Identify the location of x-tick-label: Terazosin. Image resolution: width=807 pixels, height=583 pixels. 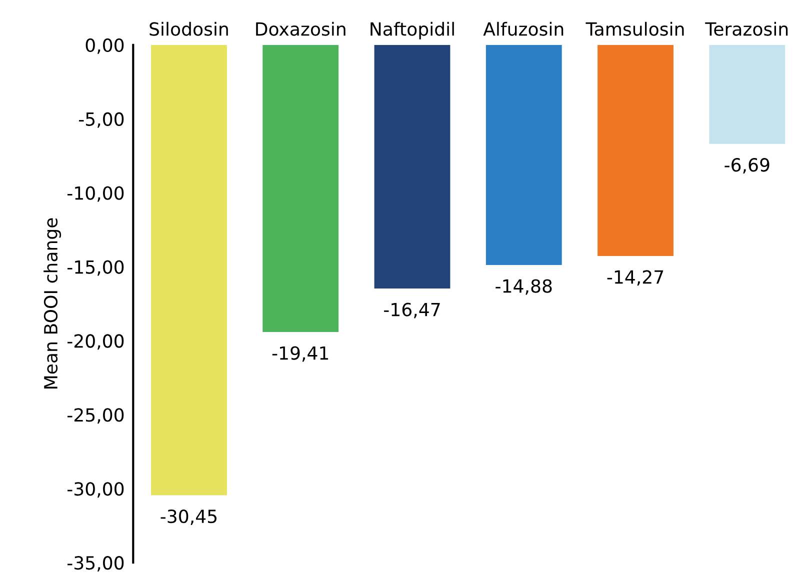
(746, 29).